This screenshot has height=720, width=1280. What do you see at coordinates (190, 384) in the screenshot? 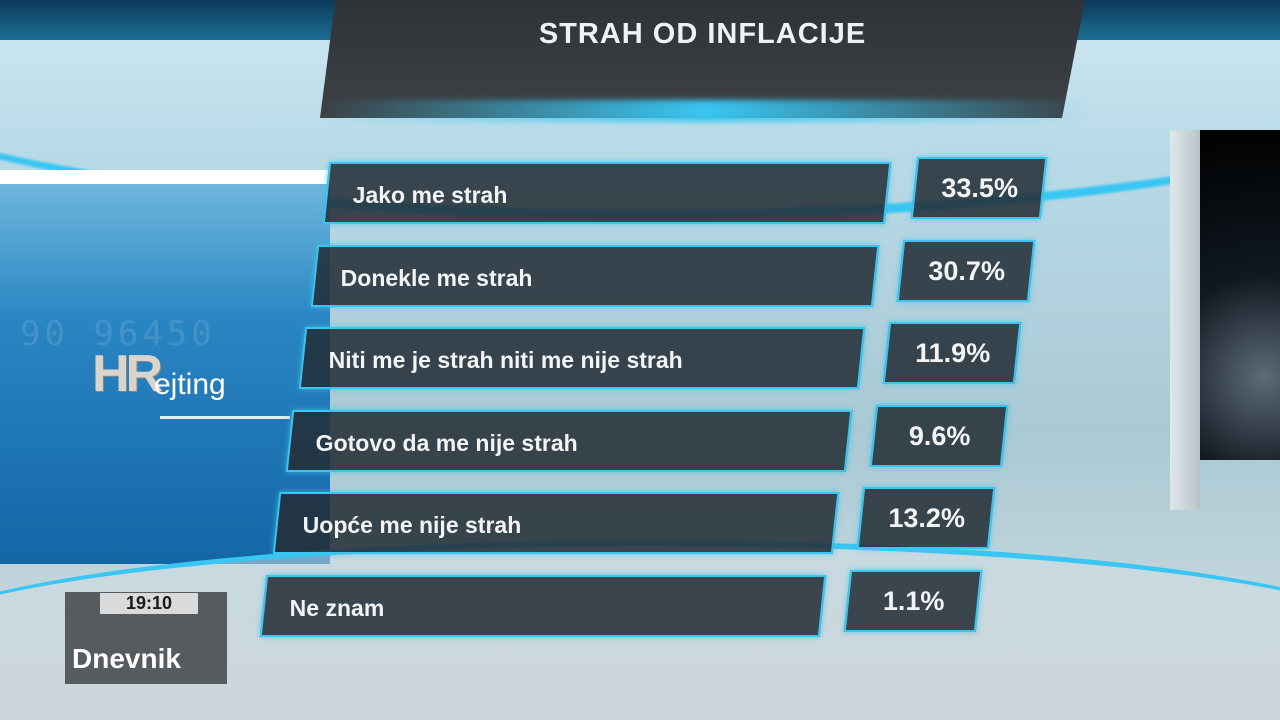
I see `logo-ejting: ejting` at bounding box center [190, 384].